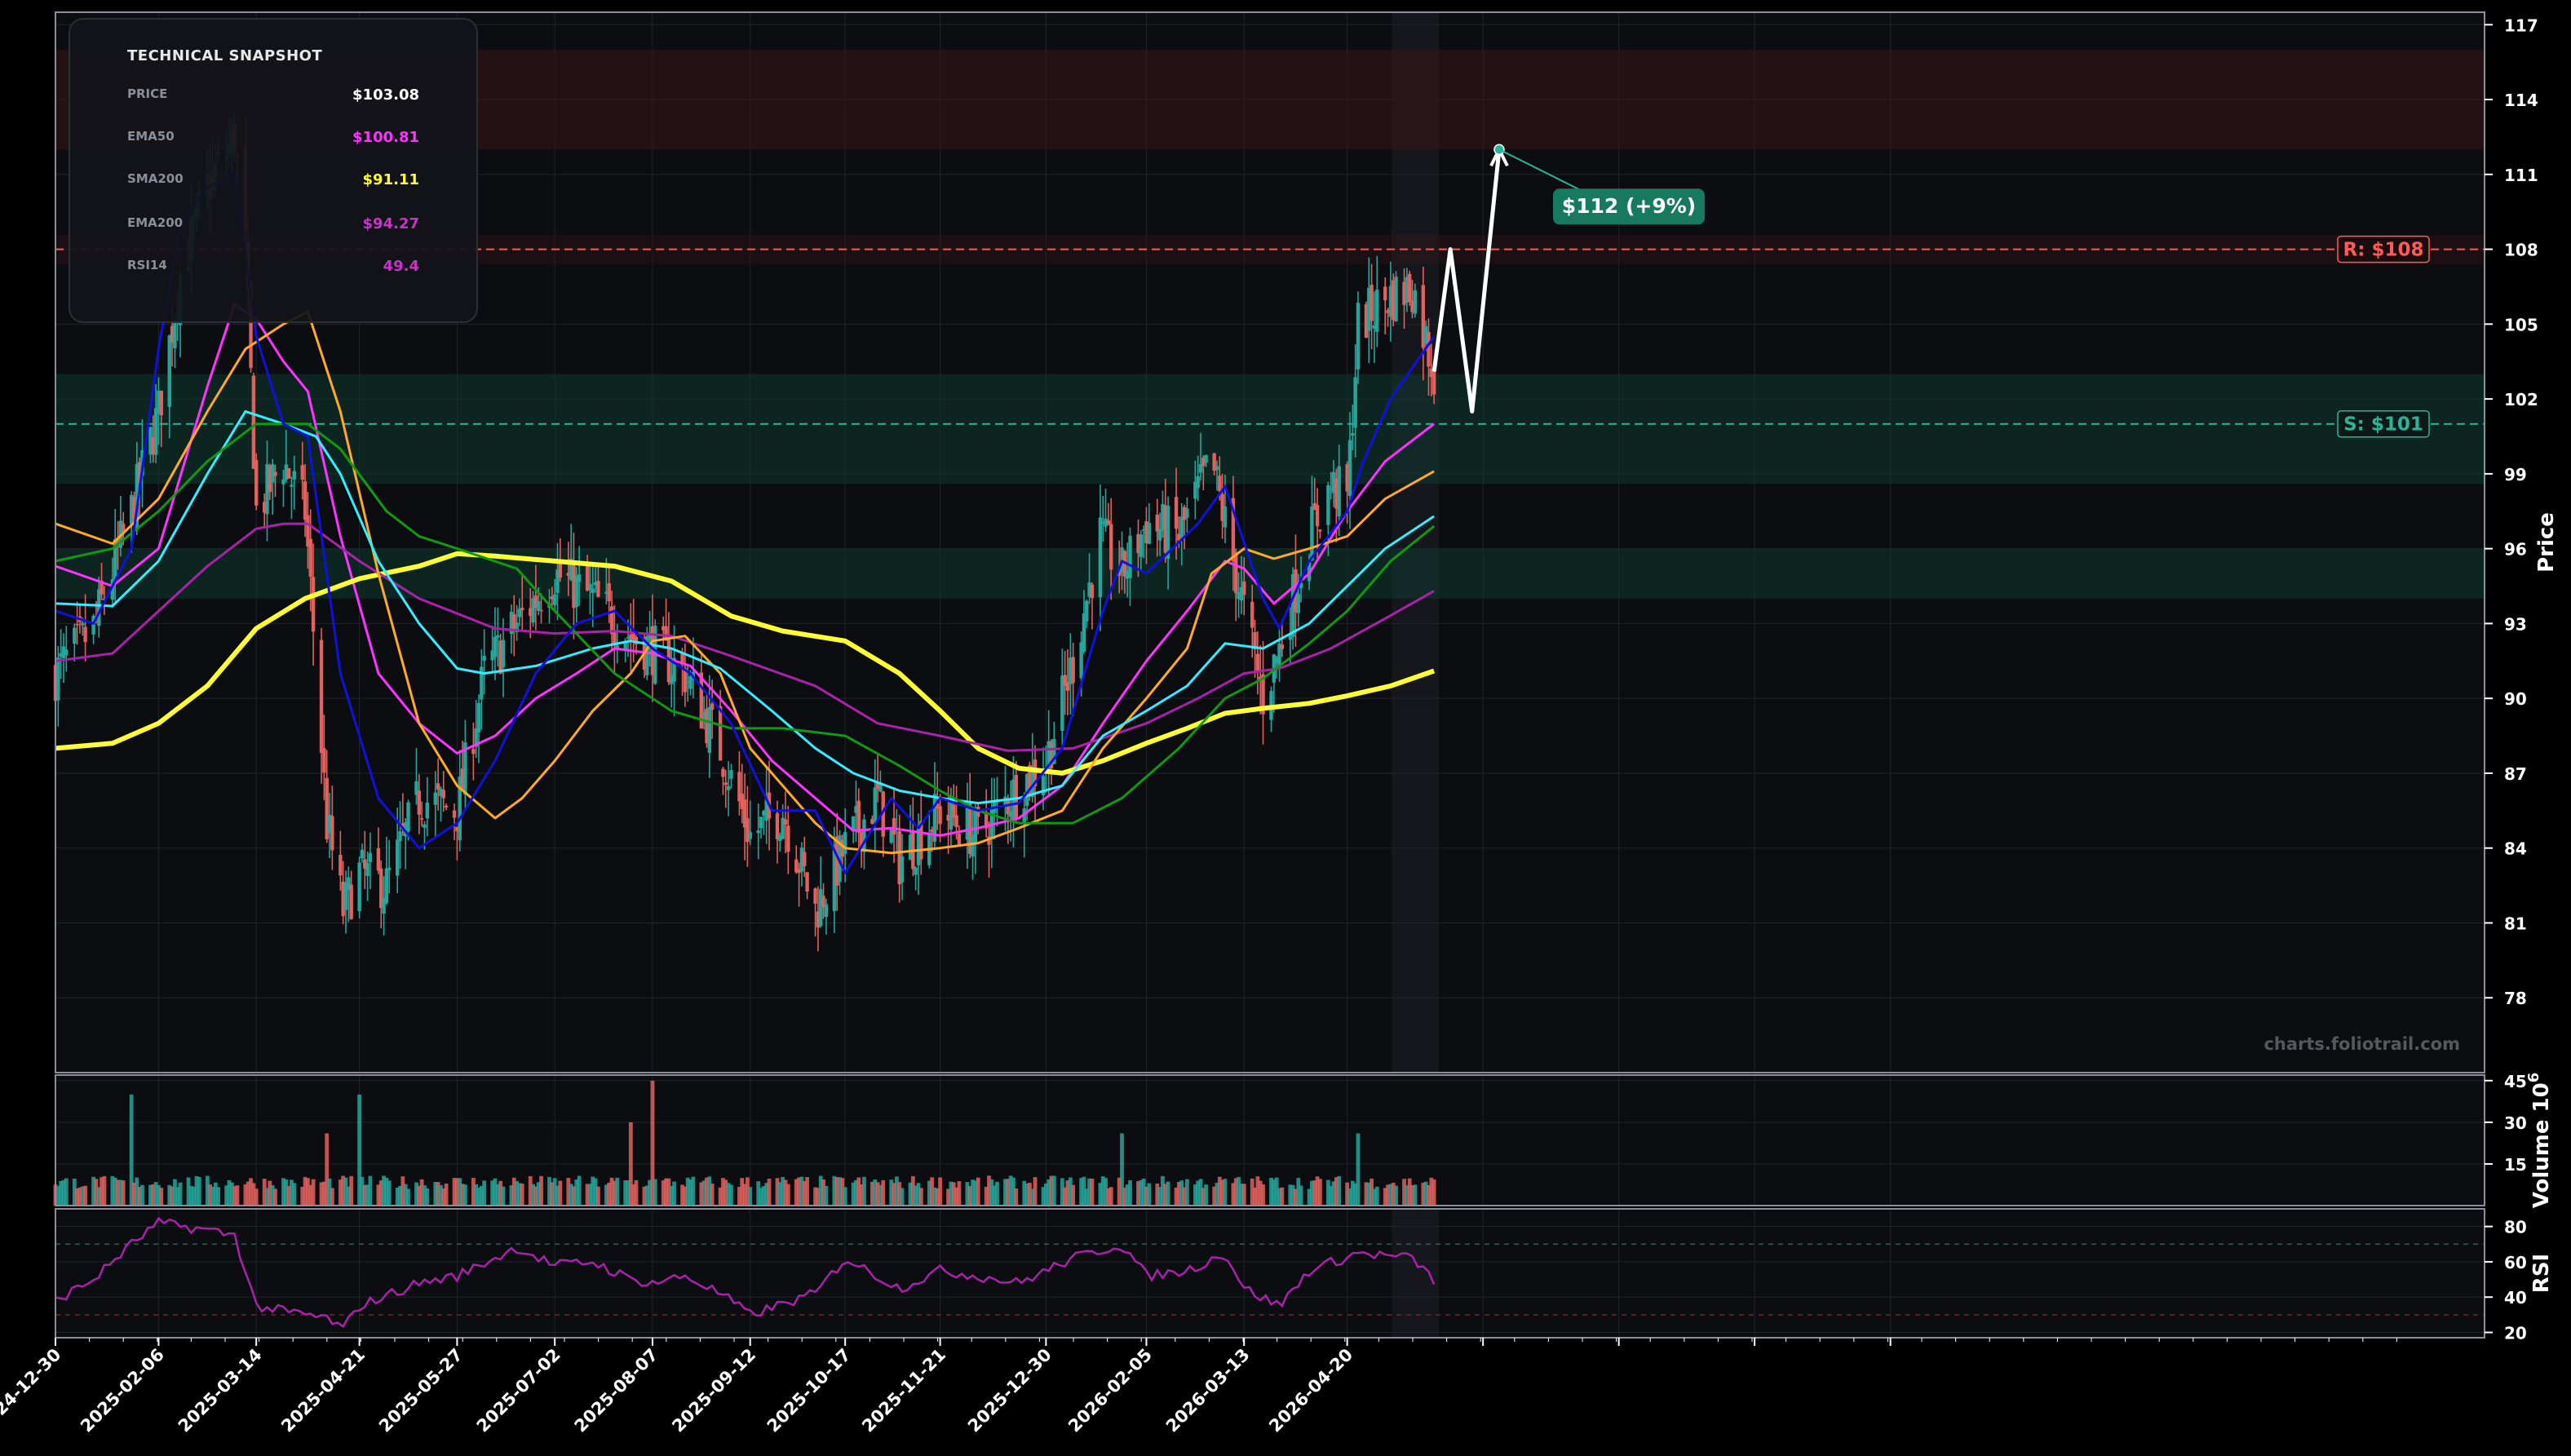 The image size is (2571, 1456). I want to click on volume-tick-label: 30, so click(2515, 1123).